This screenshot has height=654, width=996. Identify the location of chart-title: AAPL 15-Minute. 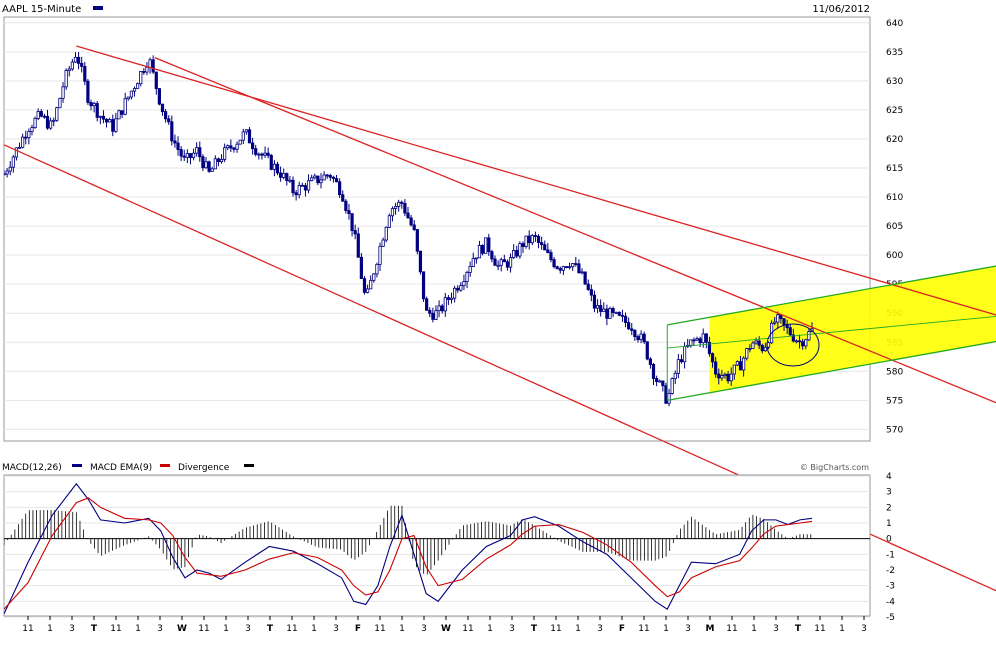
(41, 9).